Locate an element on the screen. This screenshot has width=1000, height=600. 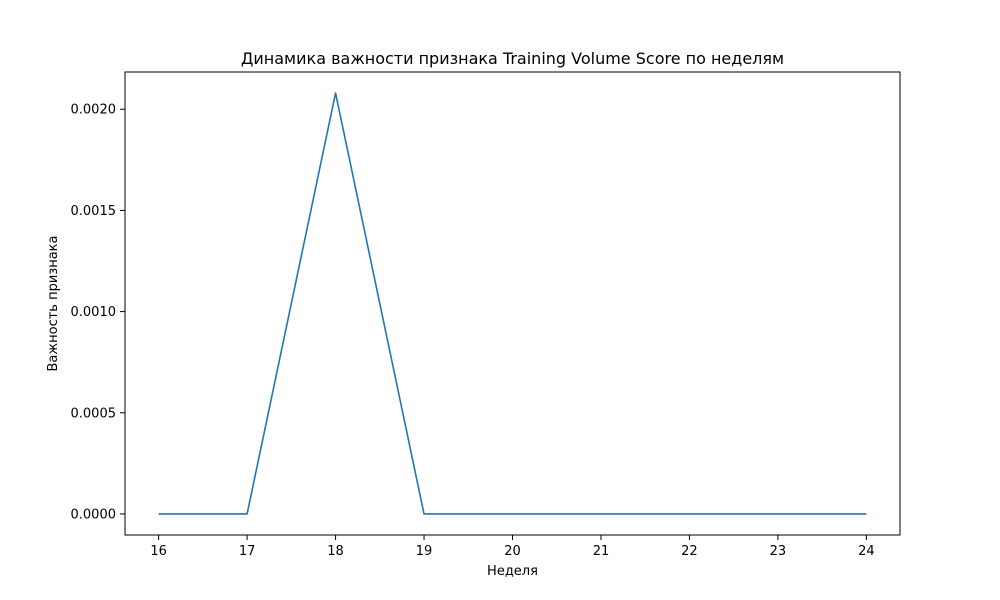
x-tick-label: 24 is located at coordinates (866, 551).